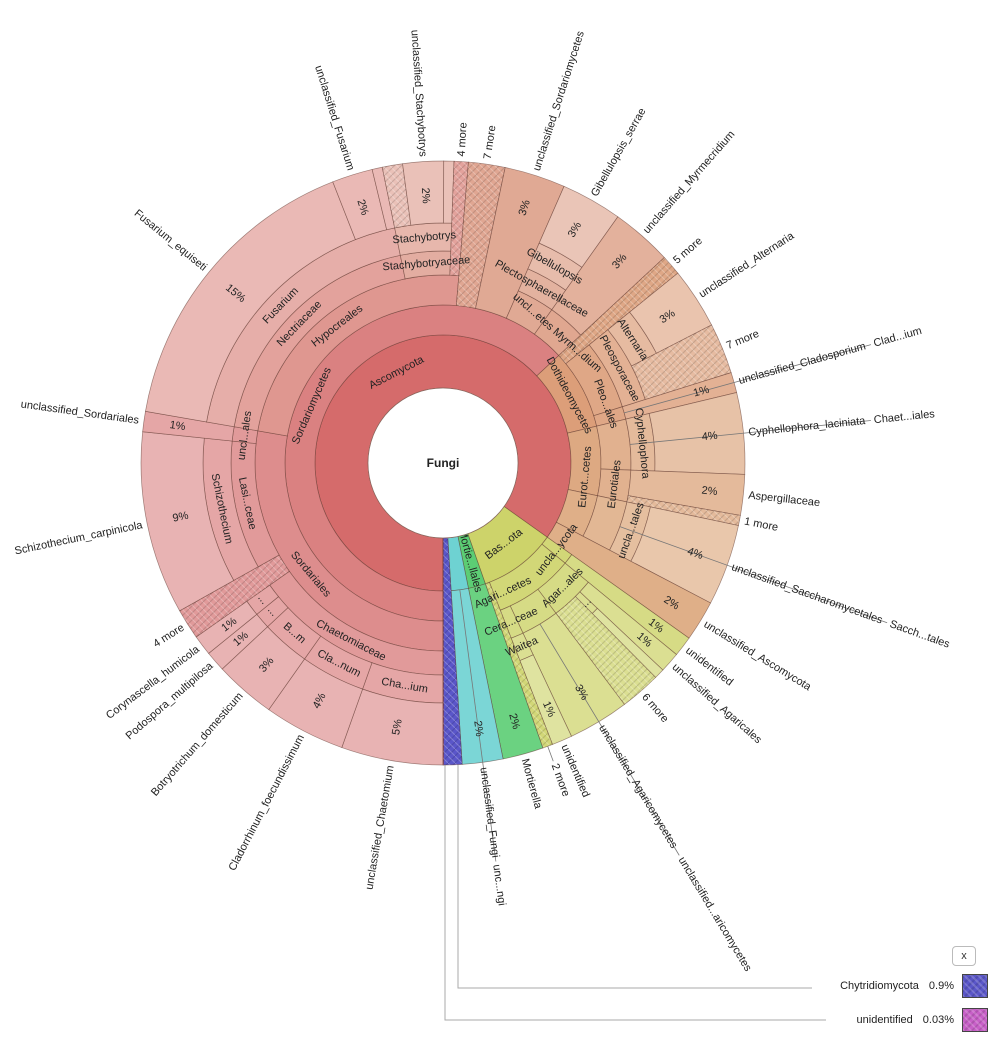  What do you see at coordinates (807, 427) in the screenshot?
I see `leaf-label-cyphellophora-laciniata: Cyphellophora_laciniata` at bounding box center [807, 427].